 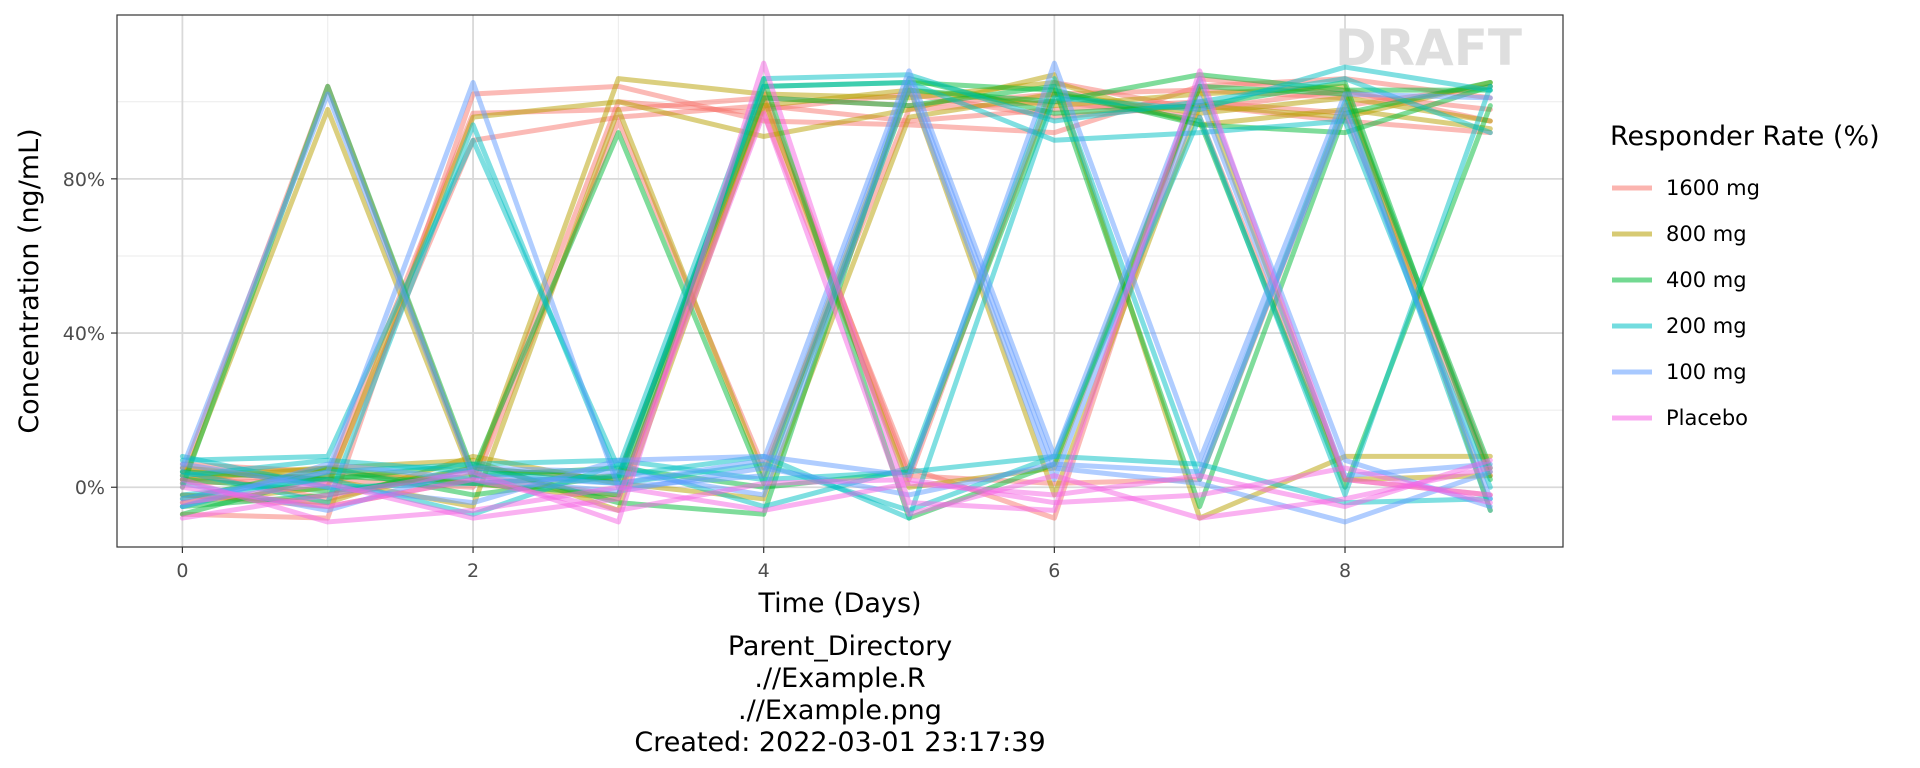 I want to click on caption-line-3: .//Example.png, so click(x=840, y=710).